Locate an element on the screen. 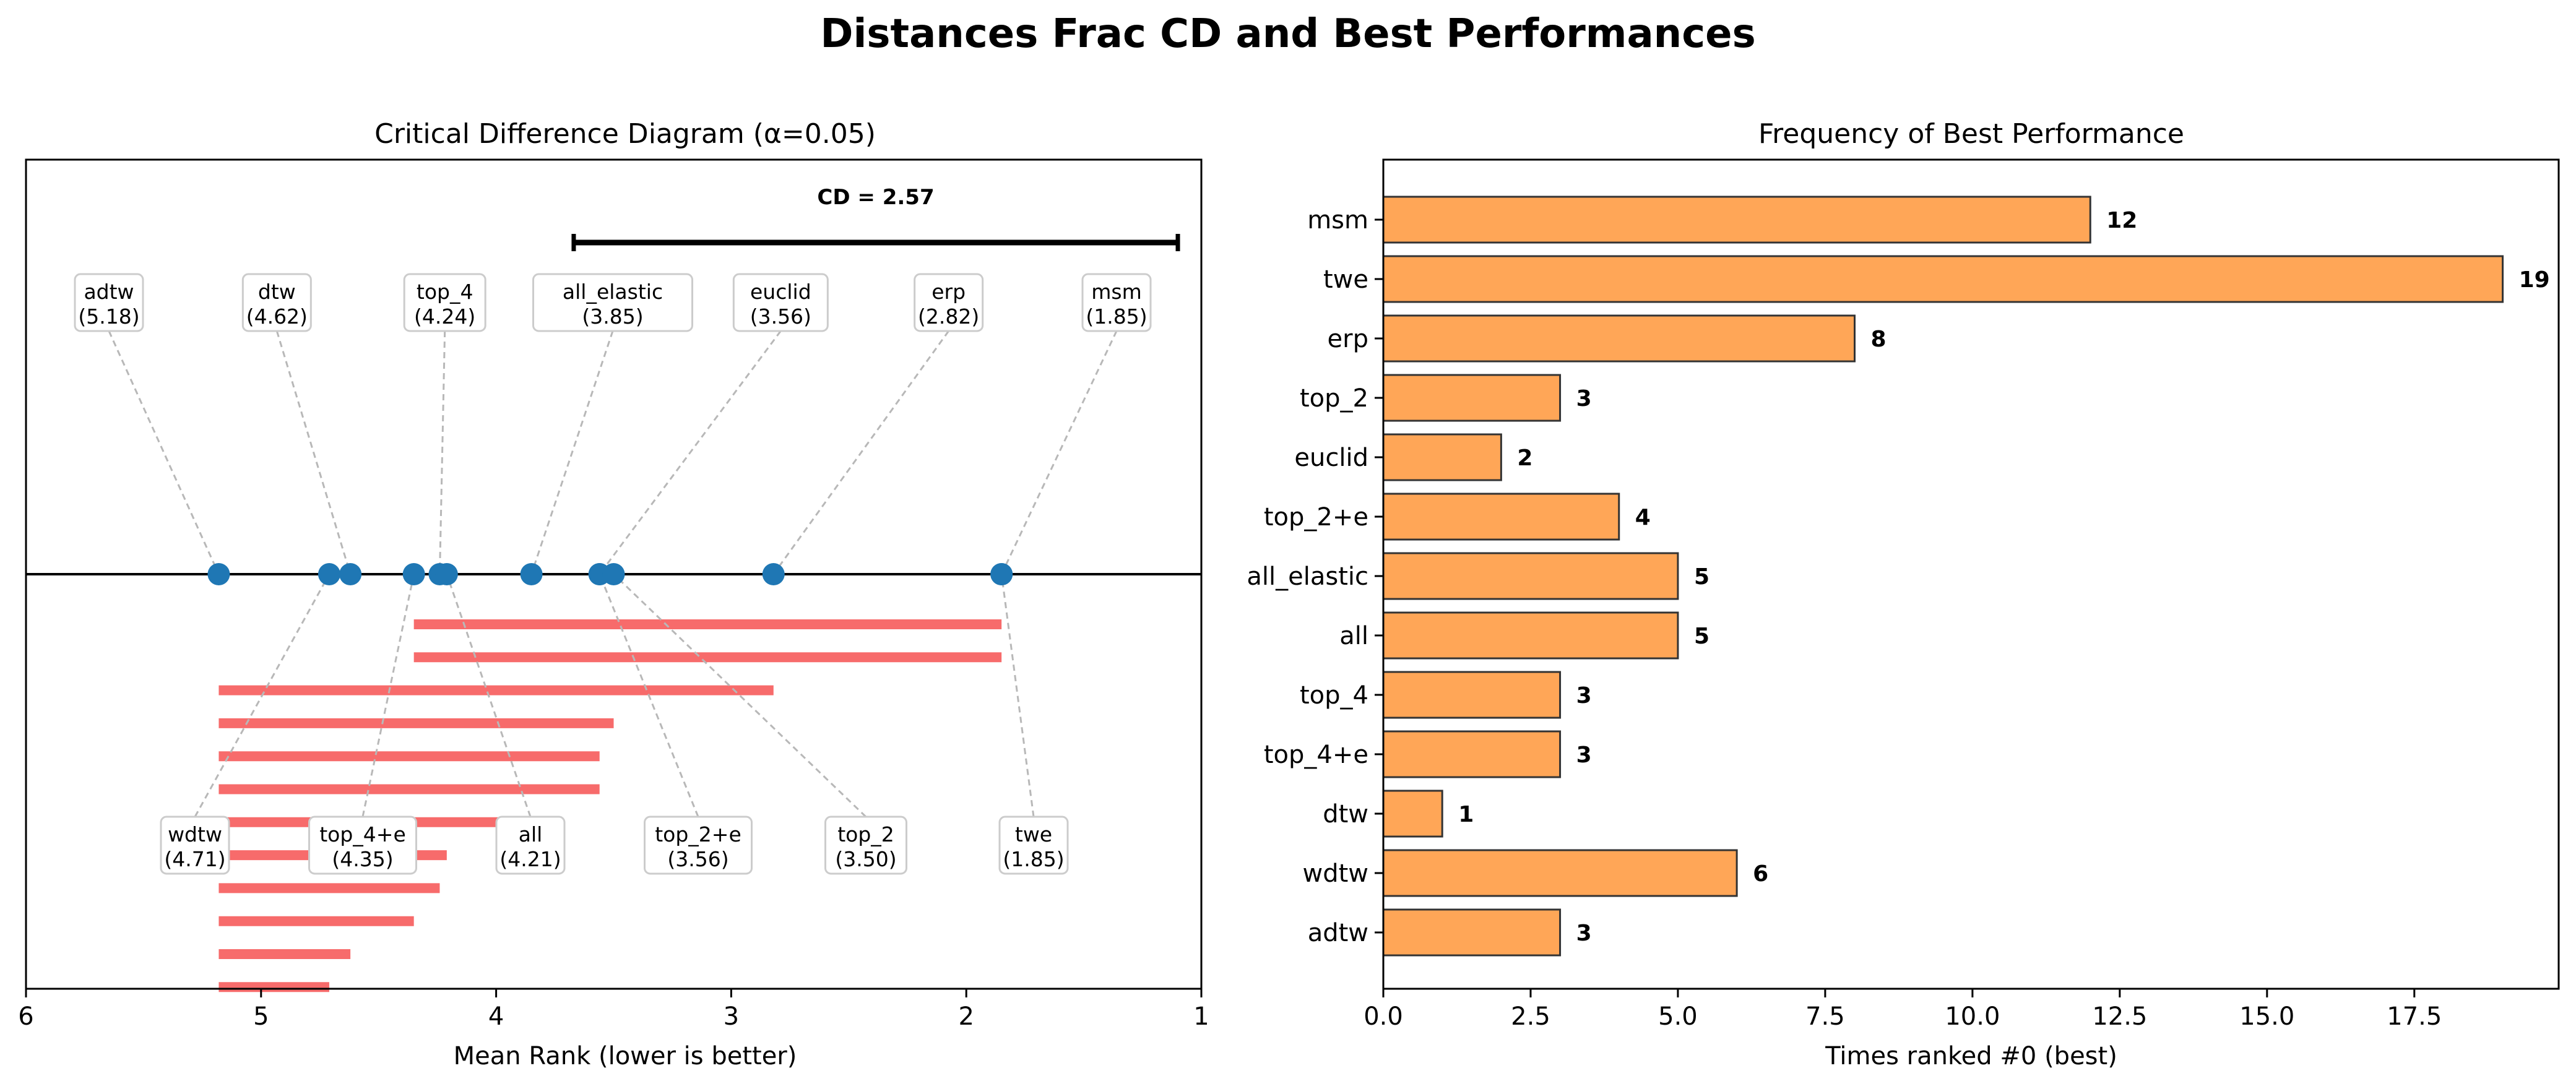 This screenshot has height=1089, width=2576. x-tick-label: 5 is located at coordinates (261, 1017).